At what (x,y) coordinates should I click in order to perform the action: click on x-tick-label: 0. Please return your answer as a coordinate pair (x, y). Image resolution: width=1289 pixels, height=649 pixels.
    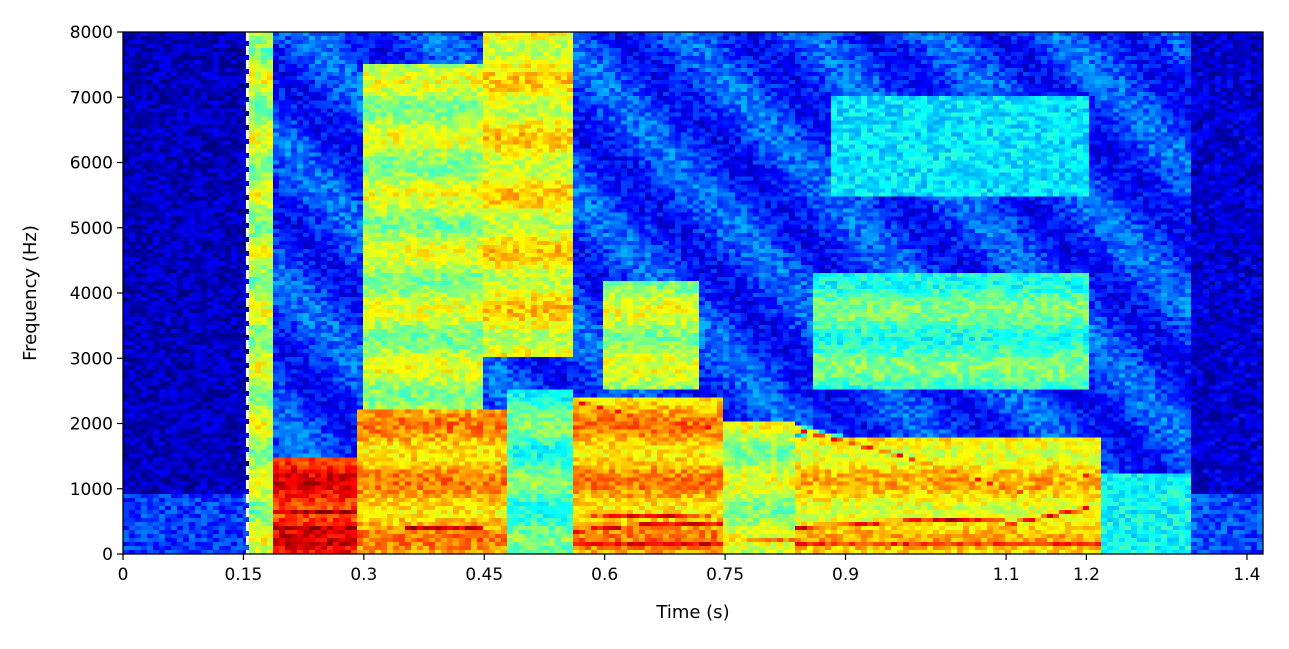
    Looking at the image, I should click on (123, 575).